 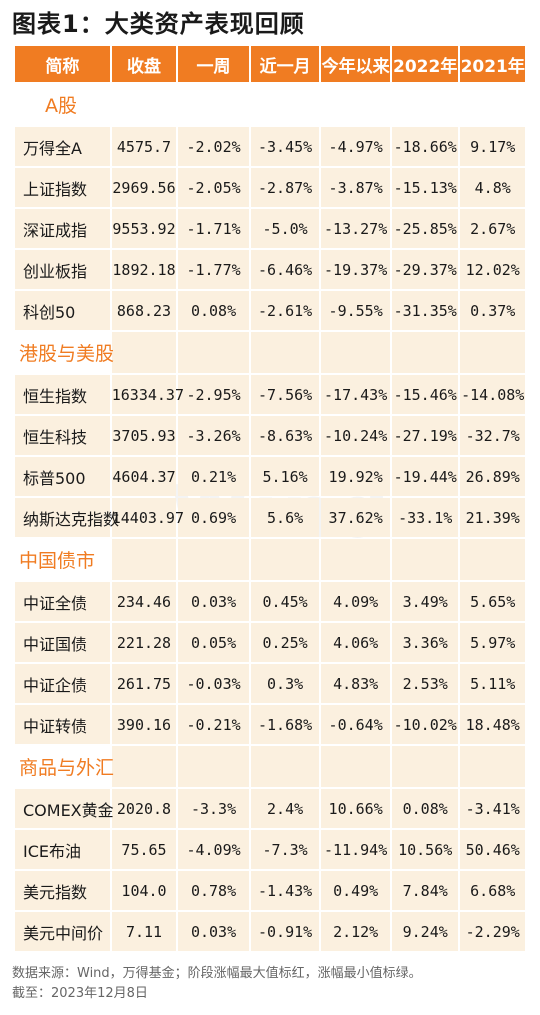 What do you see at coordinates (355, 931) in the screenshot?
I see `value-cell: 2.12%` at bounding box center [355, 931].